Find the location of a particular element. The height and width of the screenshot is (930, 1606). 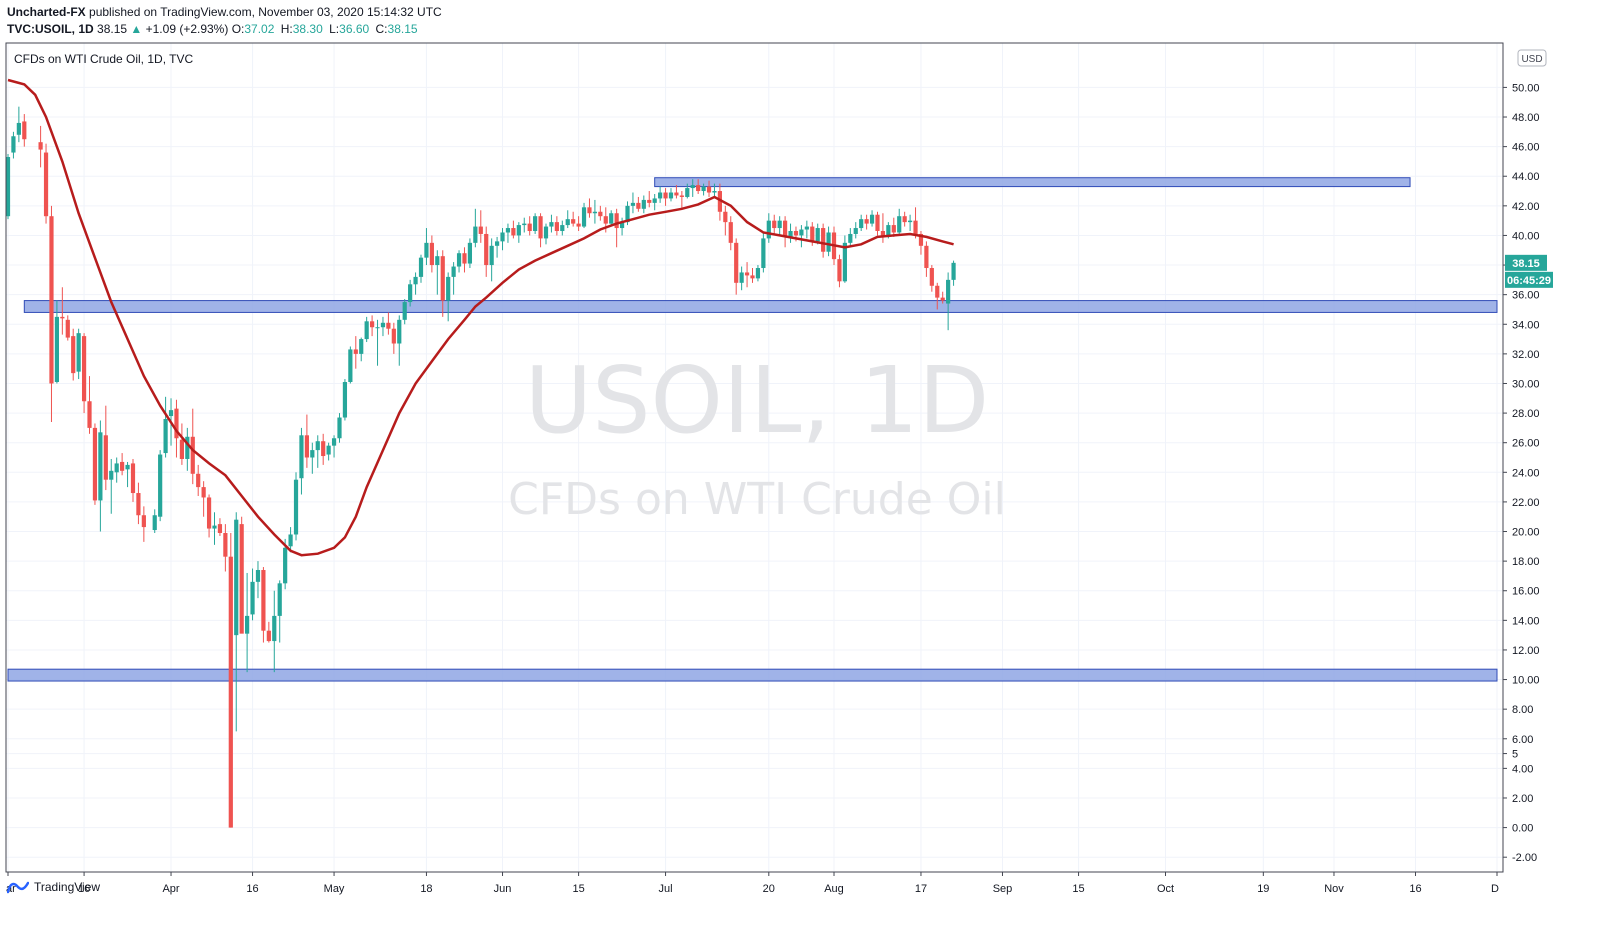

time-tick-label: 16 is located at coordinates (252, 889).